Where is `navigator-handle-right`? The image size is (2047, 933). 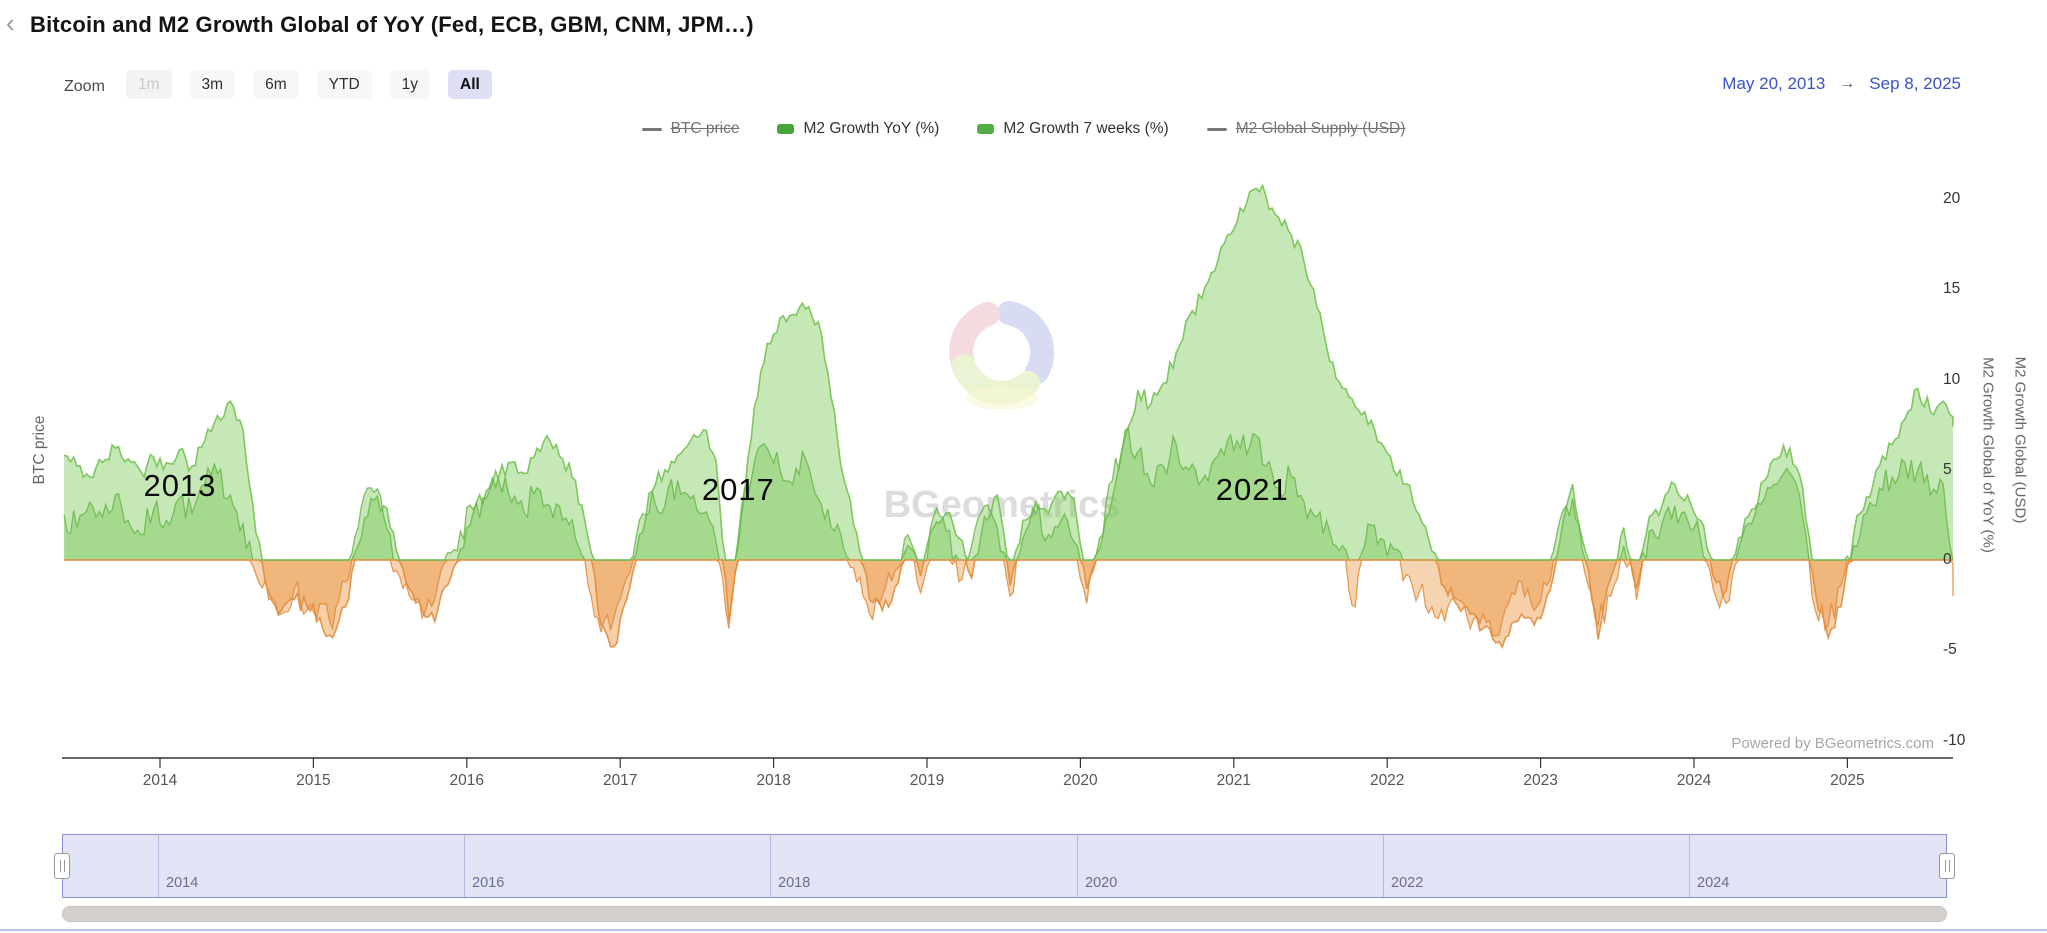
navigator-handle-right is located at coordinates (1947, 866).